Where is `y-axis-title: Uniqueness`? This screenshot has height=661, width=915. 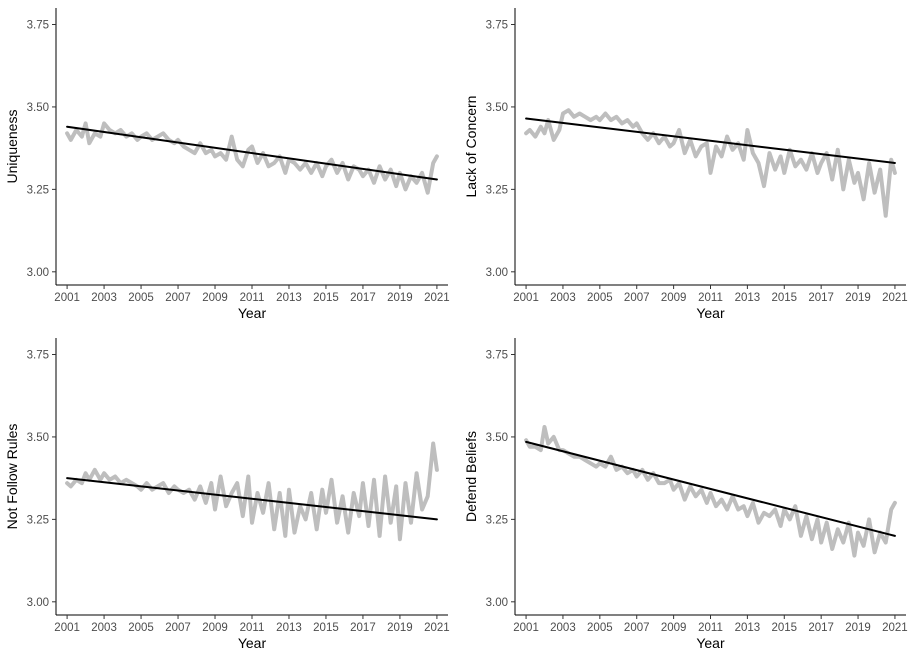
y-axis-title: Uniqueness is located at coordinates (12, 147).